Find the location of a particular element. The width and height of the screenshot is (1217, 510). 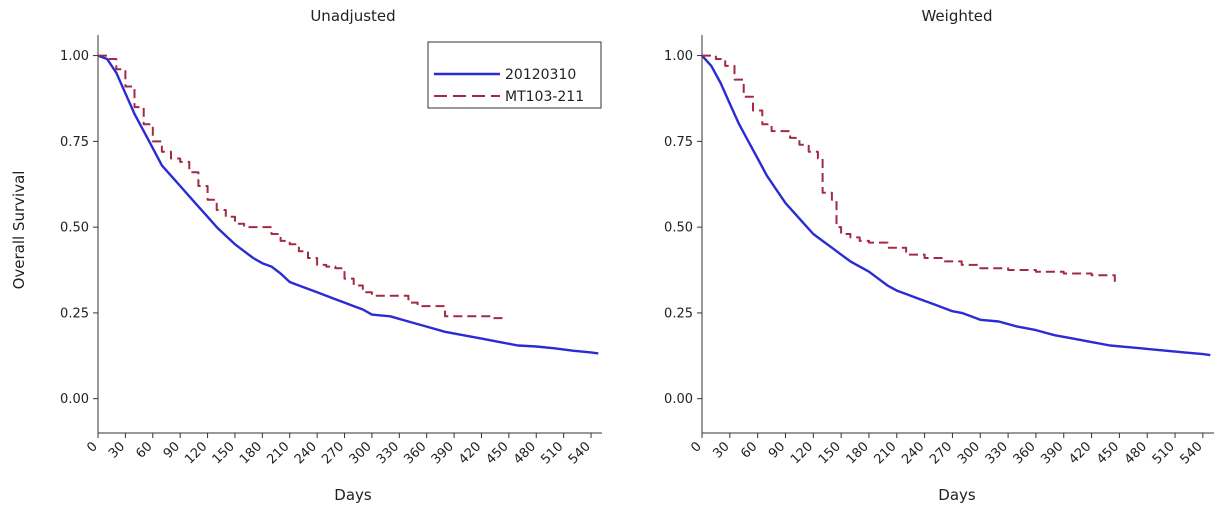

legend-label-series-2: MT103-211 is located at coordinates (544, 97).